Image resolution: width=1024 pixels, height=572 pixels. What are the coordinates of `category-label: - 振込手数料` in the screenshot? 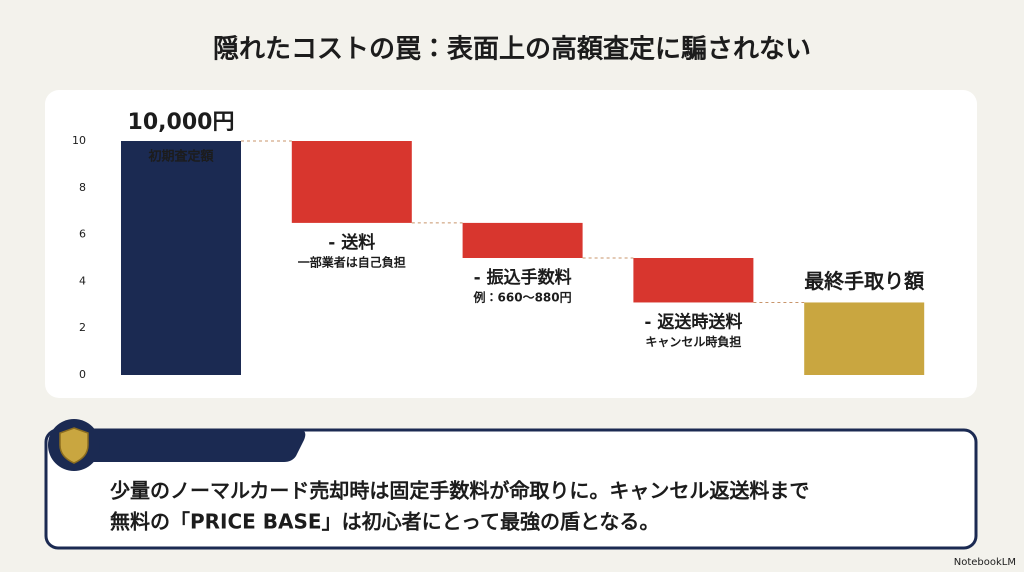 It's located at (523, 277).